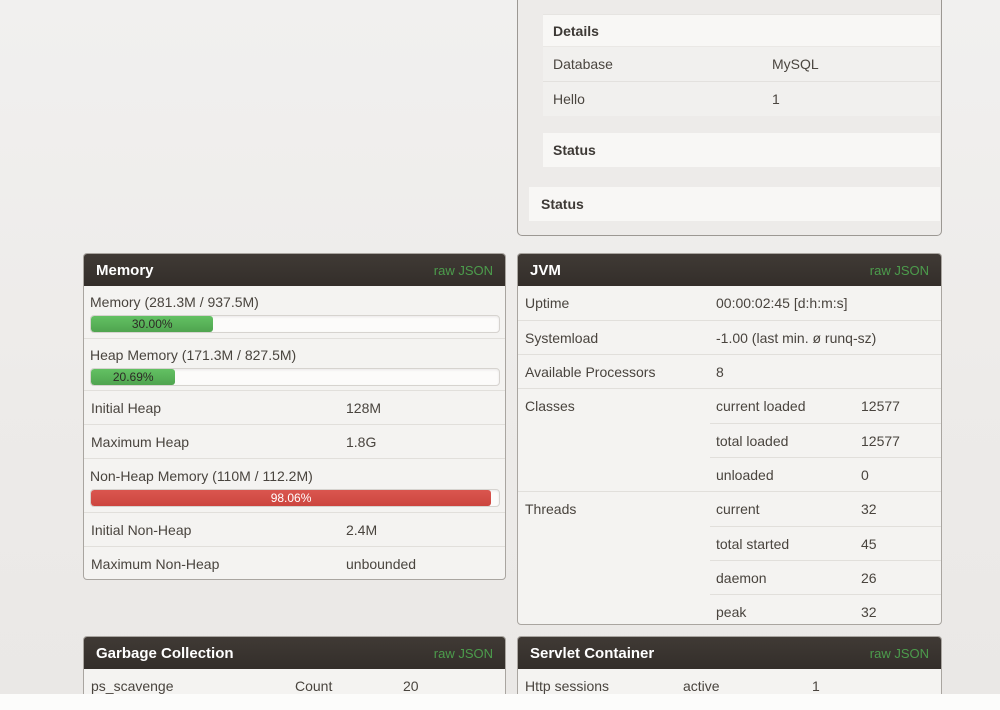  I want to click on page-bottom-strip, so click(500, 702).